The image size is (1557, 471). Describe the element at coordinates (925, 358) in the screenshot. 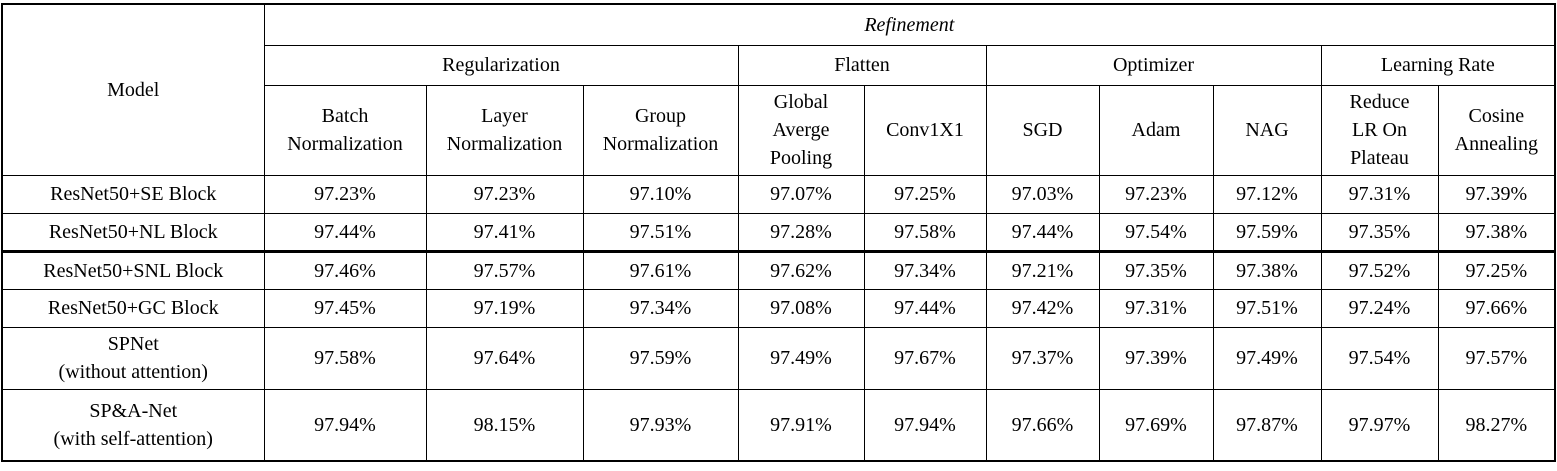

I see `value-cell: 97.67%` at that location.